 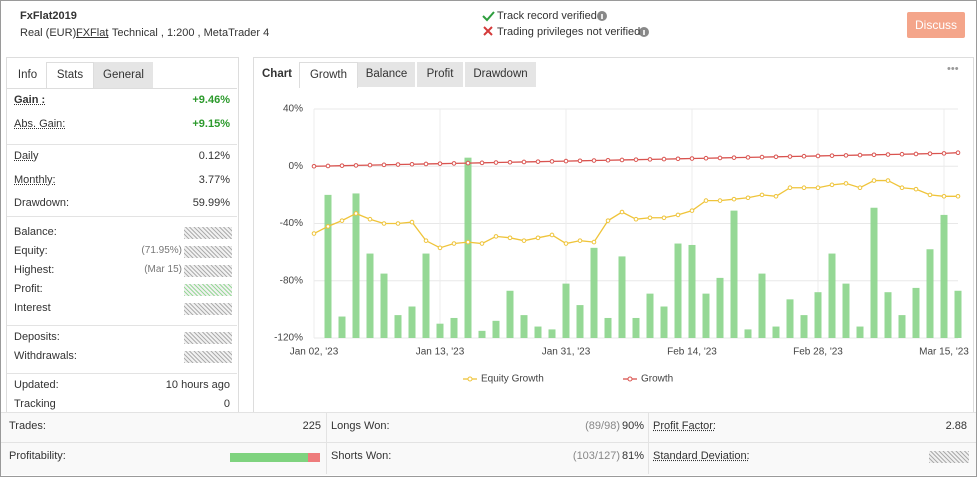 I want to click on chart-tab: Balance, so click(x=386, y=74).